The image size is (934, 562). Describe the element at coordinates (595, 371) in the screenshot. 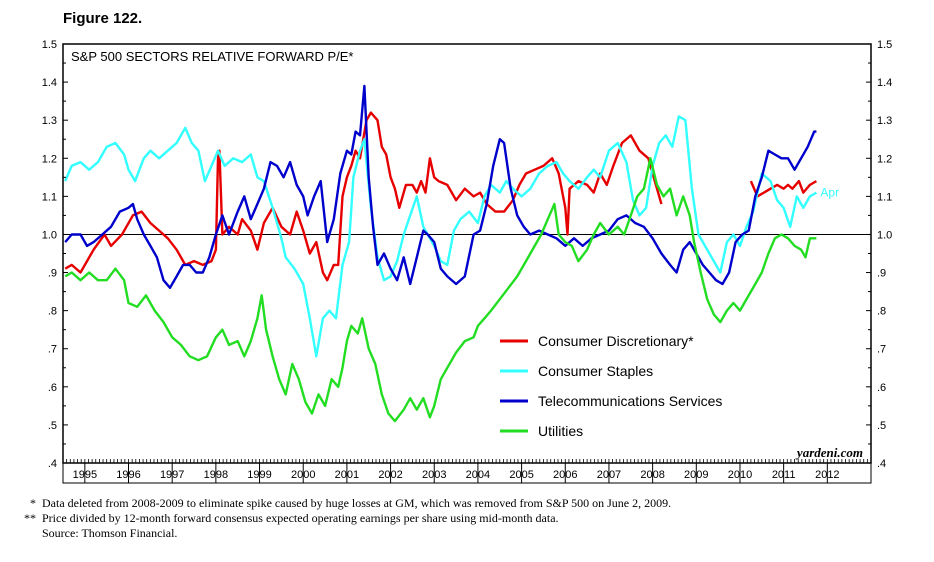

I see `legend-label-2: Consumer Staples` at that location.